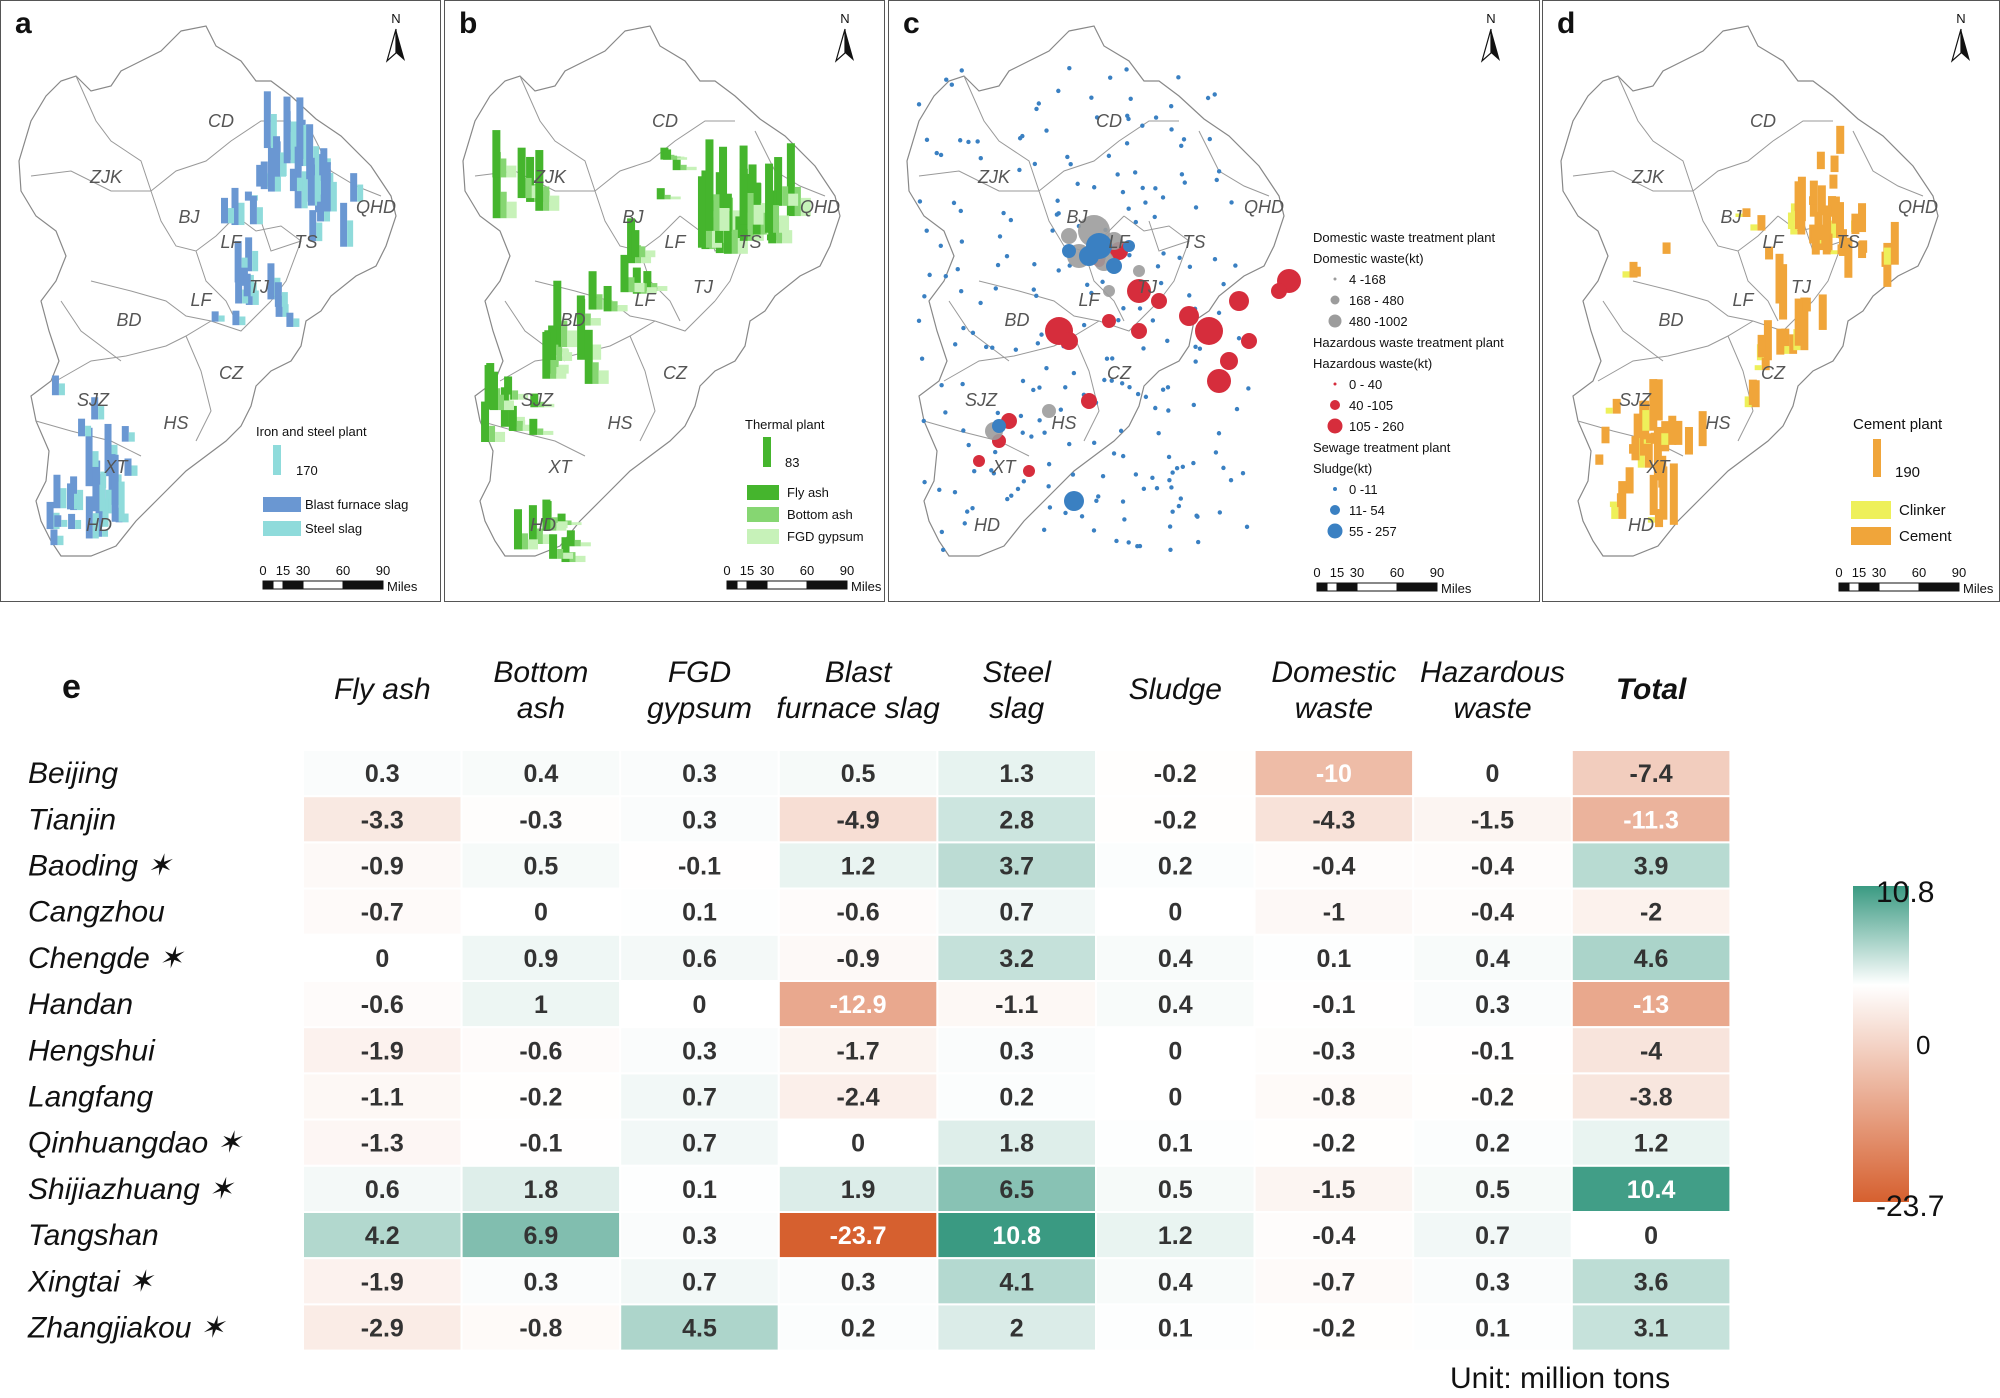  Describe the element at coordinates (333, 528) in the screenshot. I see `legend-item: Steel slag` at that location.